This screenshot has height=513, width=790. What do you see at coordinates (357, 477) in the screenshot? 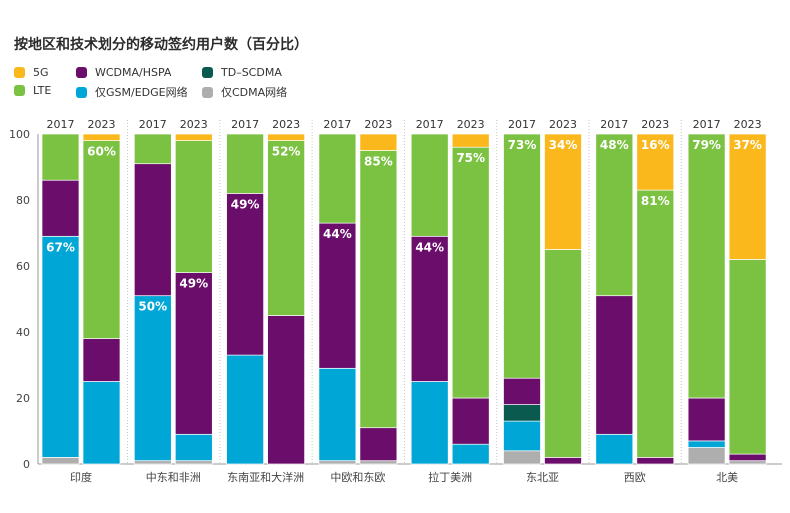
I see `region-label: 中欧和东欧` at bounding box center [357, 477].